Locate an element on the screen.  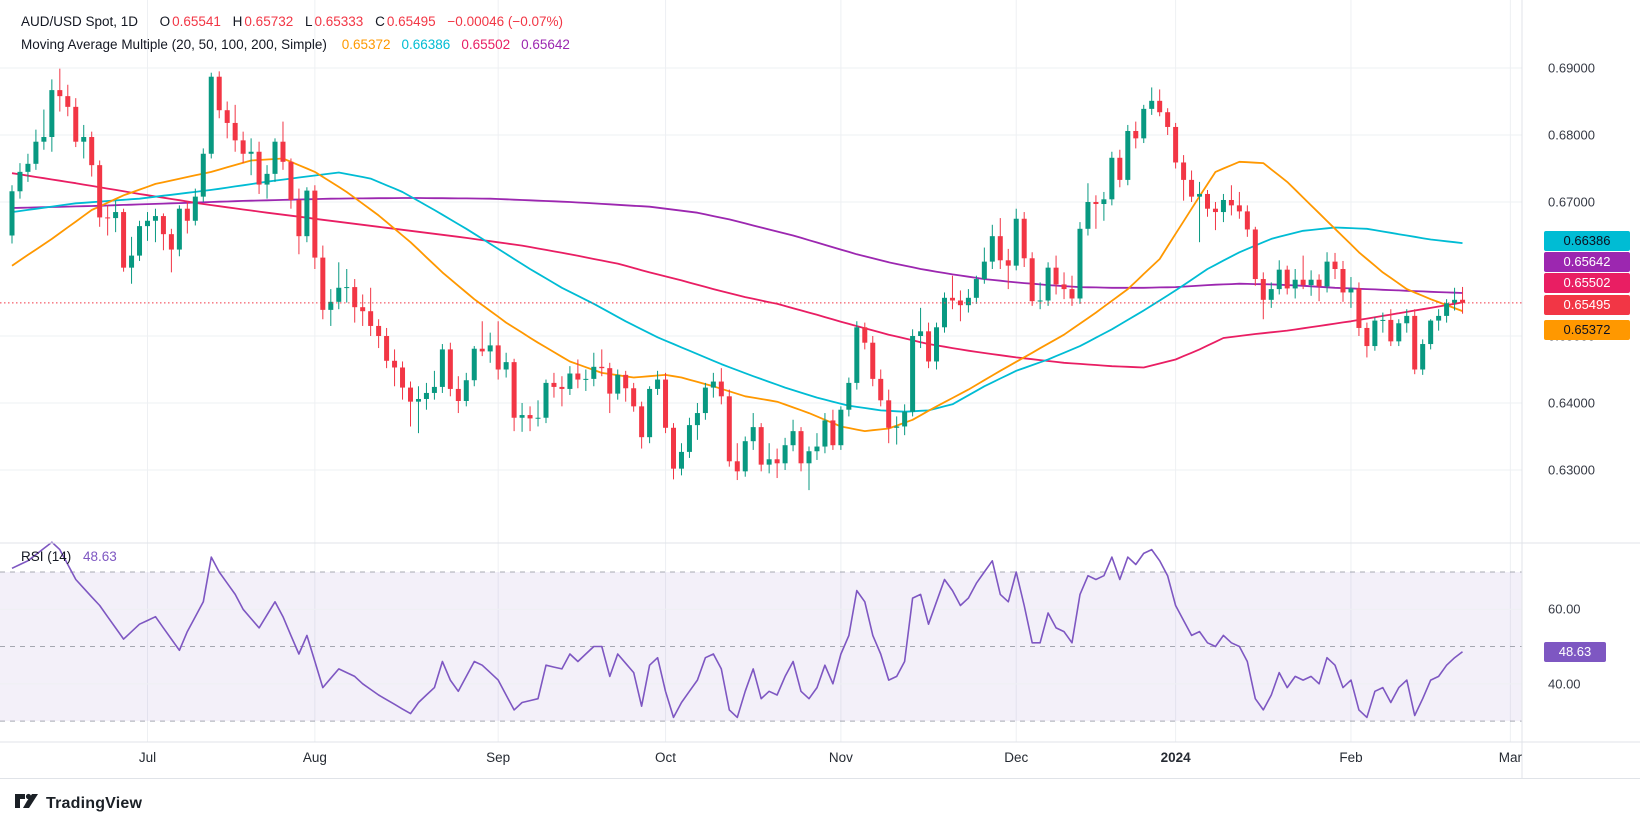
rsi-axis-label: 40.00 is located at coordinates (1564, 684).